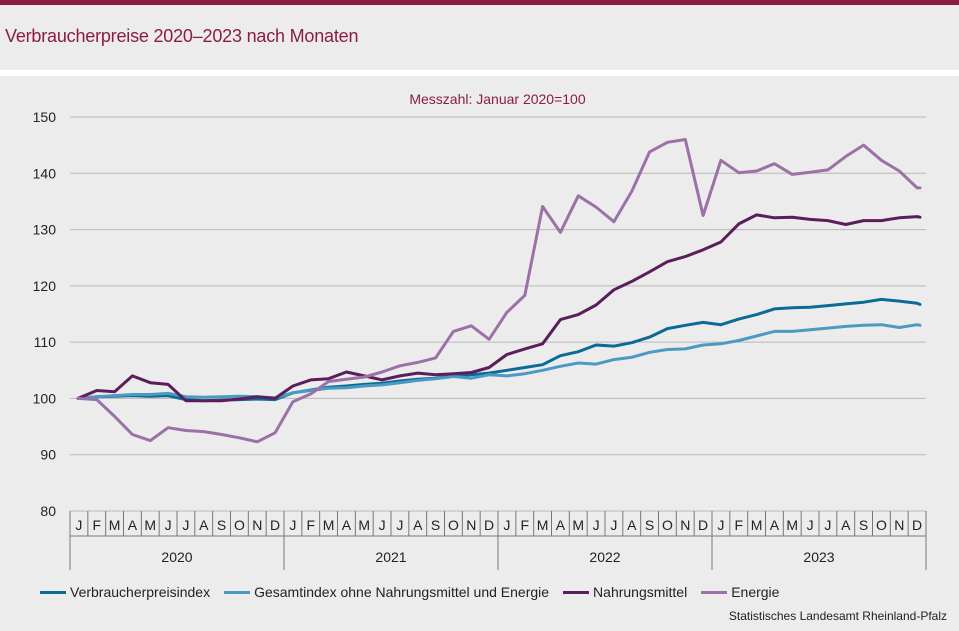 The image size is (959, 631). What do you see at coordinates (176, 557) in the screenshot?
I see `year-label: 2020` at bounding box center [176, 557].